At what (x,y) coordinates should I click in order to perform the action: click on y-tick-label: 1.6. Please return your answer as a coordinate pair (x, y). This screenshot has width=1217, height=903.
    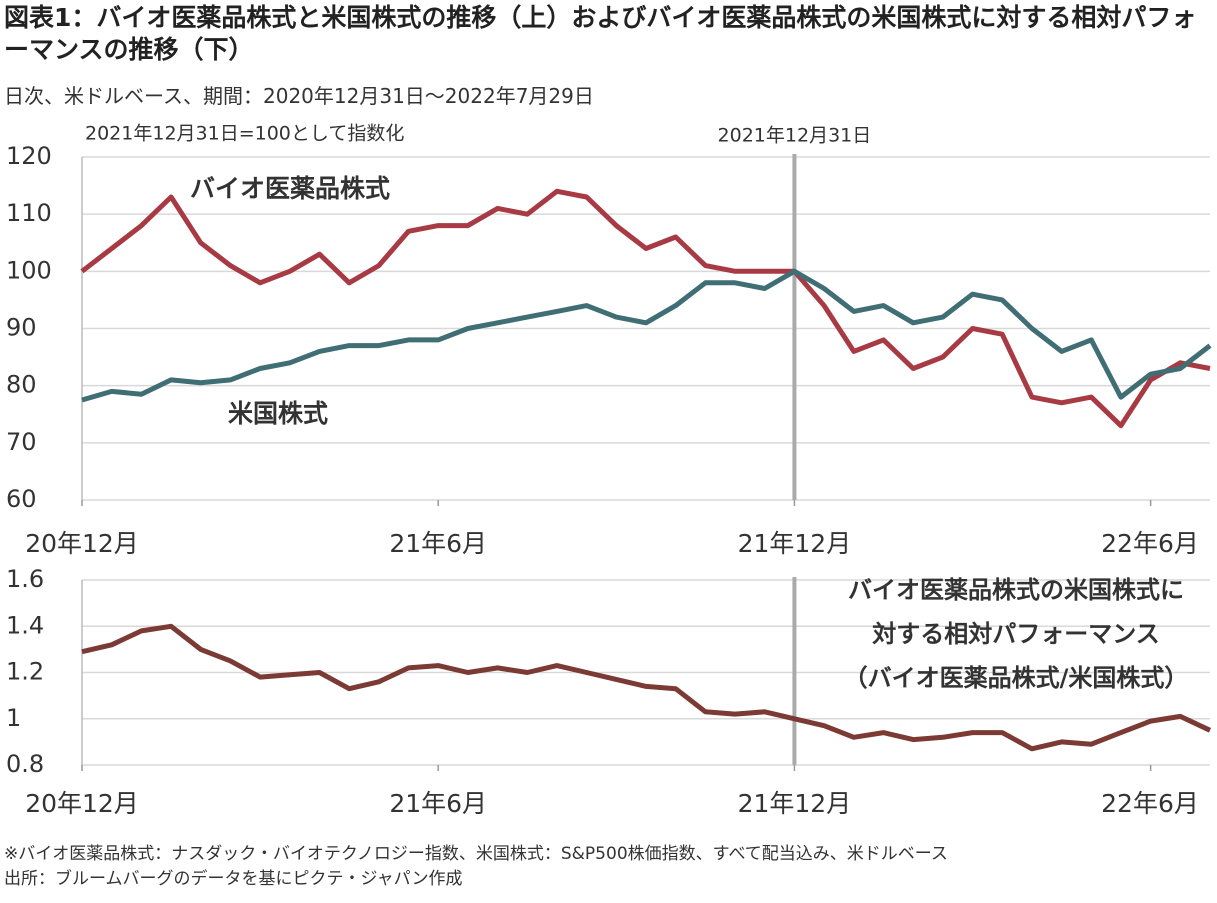
    Looking at the image, I should click on (25, 579).